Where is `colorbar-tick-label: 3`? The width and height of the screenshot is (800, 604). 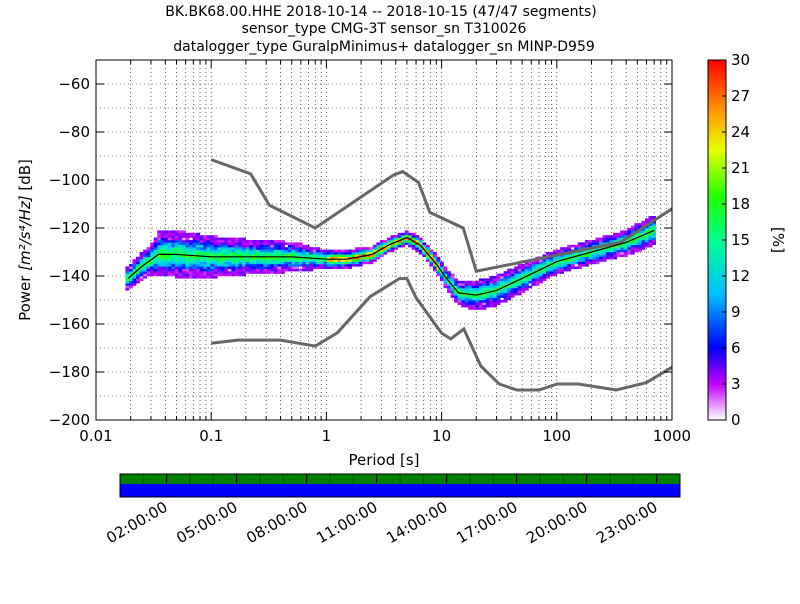
colorbar-tick-label: 3 is located at coordinates (736, 384).